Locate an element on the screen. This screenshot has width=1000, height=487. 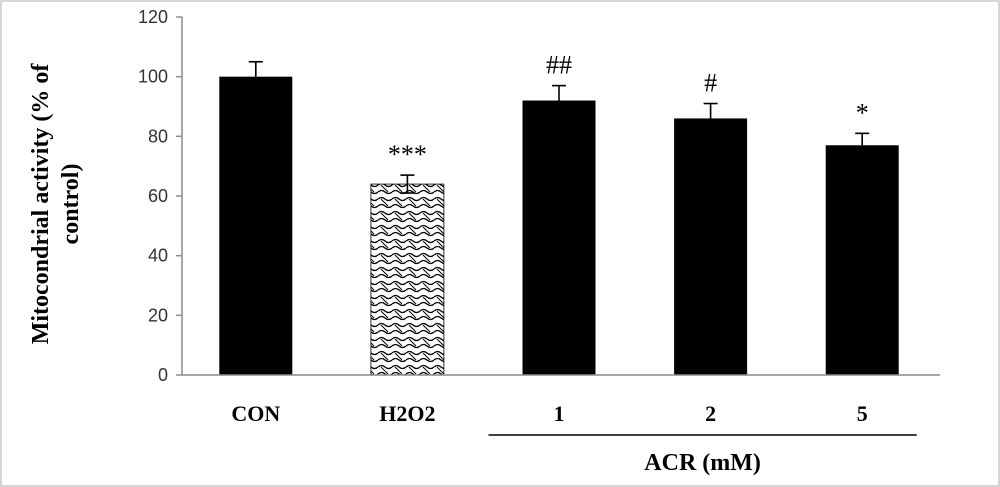
category-labels: CON H2O2 1 2 5 is located at coordinates (549, 413).